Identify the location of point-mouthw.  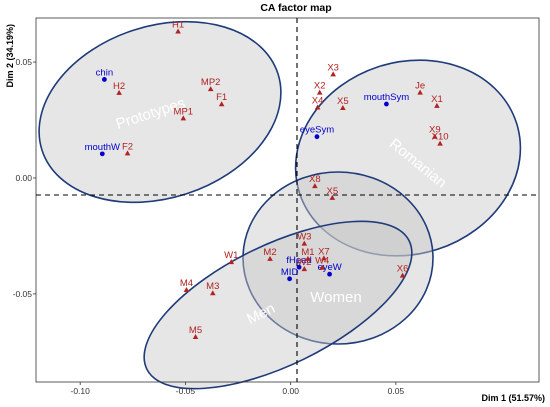
(102, 154).